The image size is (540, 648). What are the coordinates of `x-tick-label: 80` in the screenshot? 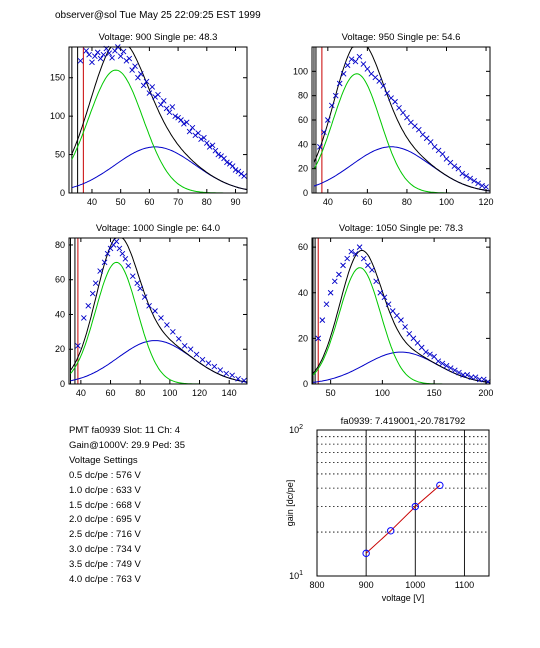 It's located at (407, 202).